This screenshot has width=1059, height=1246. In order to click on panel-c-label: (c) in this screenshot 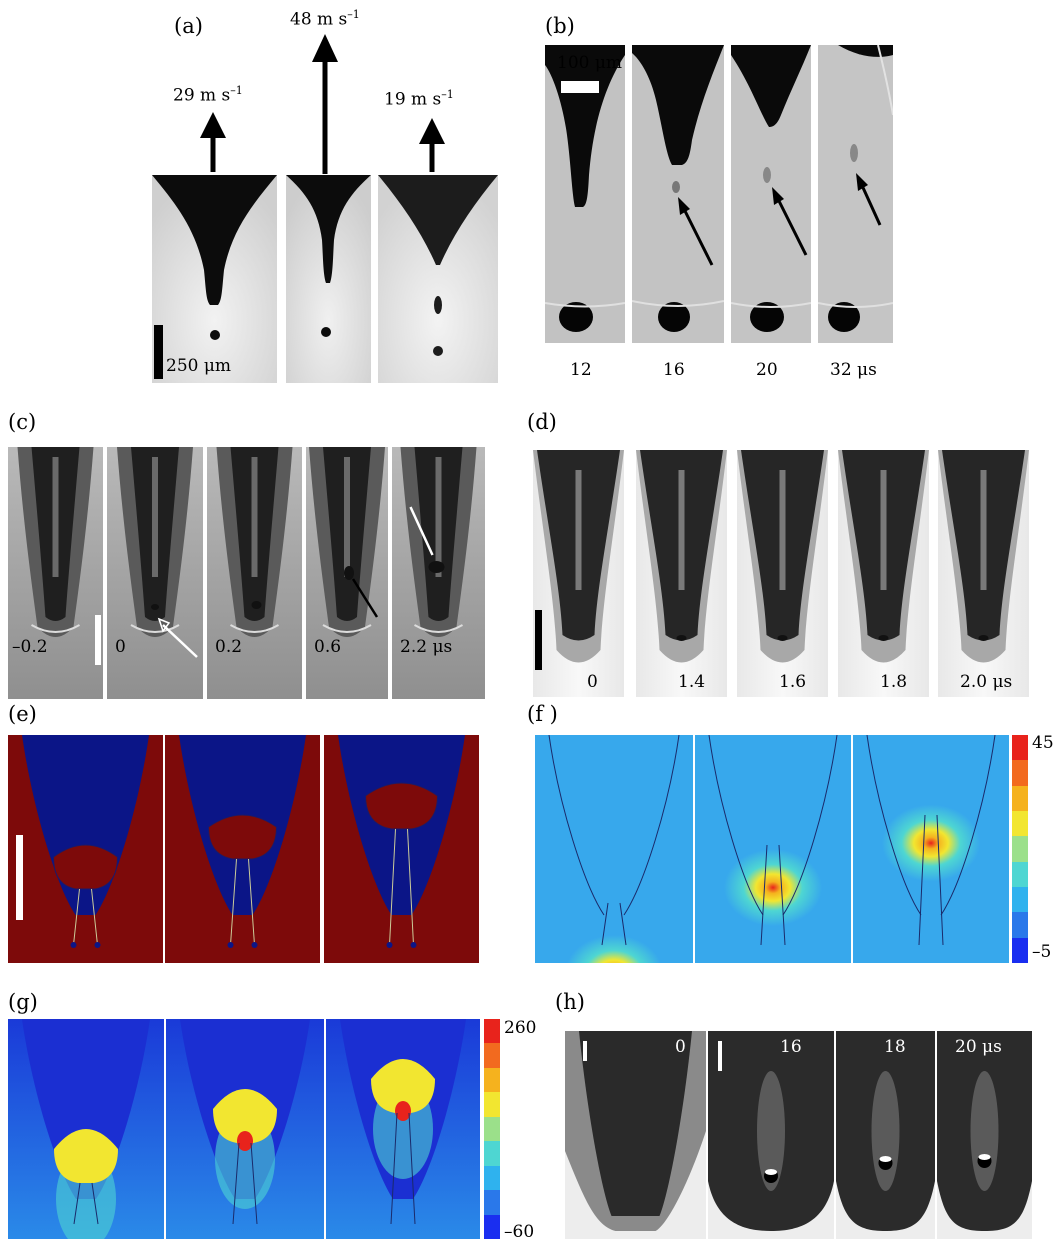, I will do `click(22, 422)`.